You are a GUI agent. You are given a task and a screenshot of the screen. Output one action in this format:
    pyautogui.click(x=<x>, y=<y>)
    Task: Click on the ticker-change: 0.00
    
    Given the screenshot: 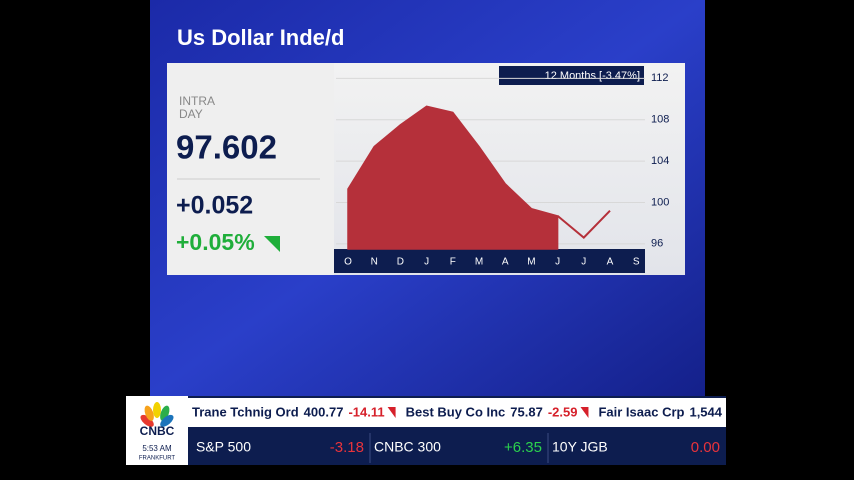 What is the action you would take?
    pyautogui.click(x=705, y=447)
    